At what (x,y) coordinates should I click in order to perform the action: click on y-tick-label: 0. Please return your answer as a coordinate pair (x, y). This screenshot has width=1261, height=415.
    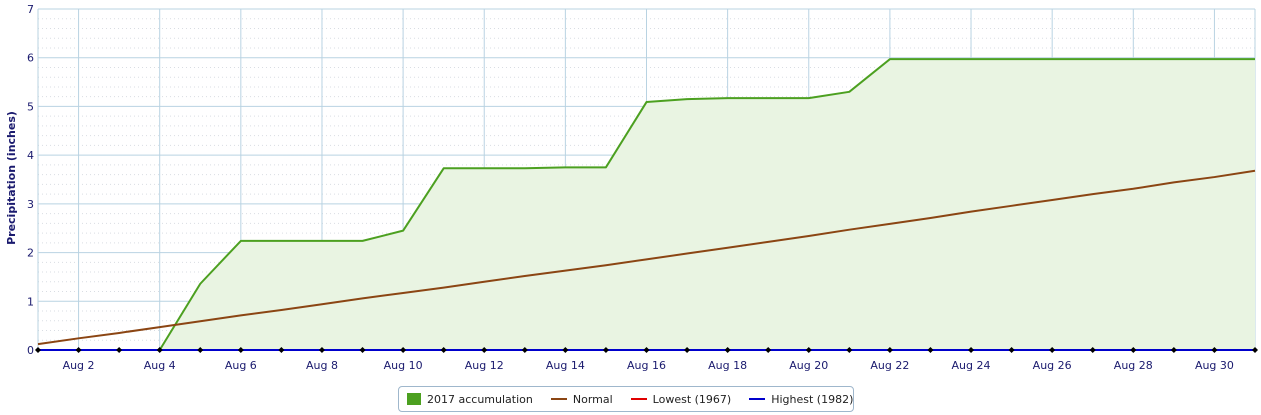
    Looking at the image, I should click on (30, 350).